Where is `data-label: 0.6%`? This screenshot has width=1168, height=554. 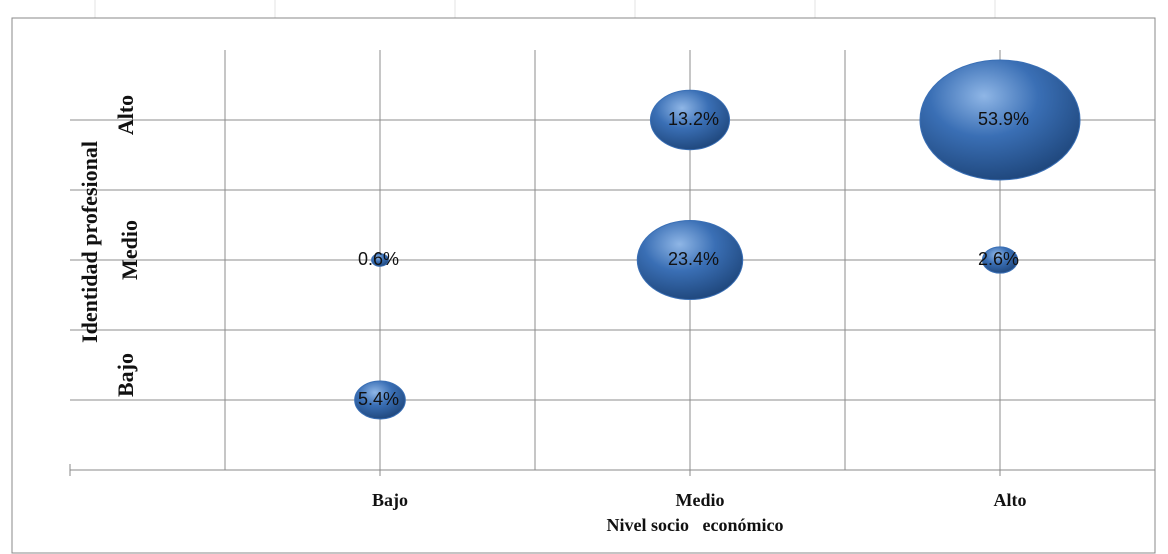 data-label: 0.6% is located at coordinates (378, 259).